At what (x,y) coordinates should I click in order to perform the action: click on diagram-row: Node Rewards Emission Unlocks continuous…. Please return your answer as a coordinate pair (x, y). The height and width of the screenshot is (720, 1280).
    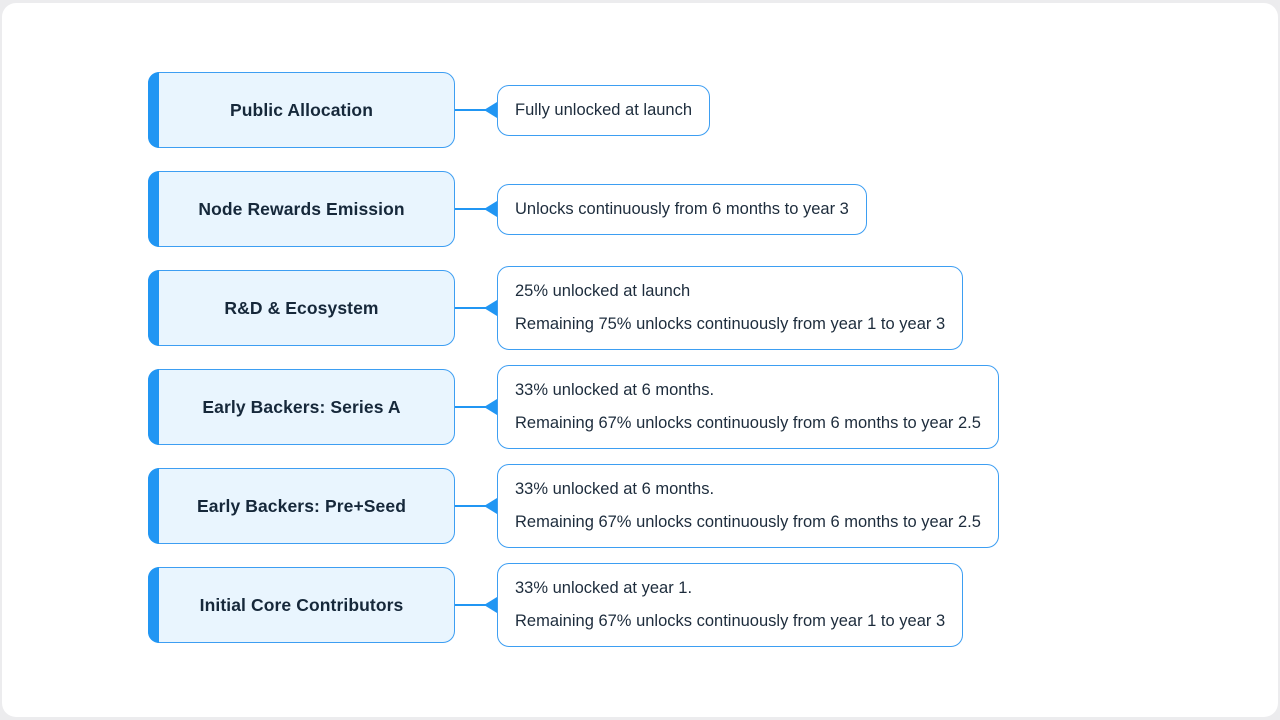
    Looking at the image, I should click on (507, 209).